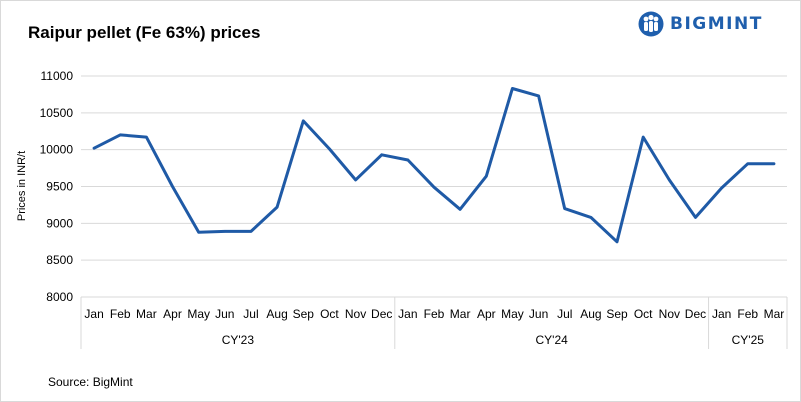 The height and width of the screenshot is (402, 801). What do you see at coordinates (22, 186) in the screenshot?
I see `y-axis-label: Prices in INR/t` at bounding box center [22, 186].